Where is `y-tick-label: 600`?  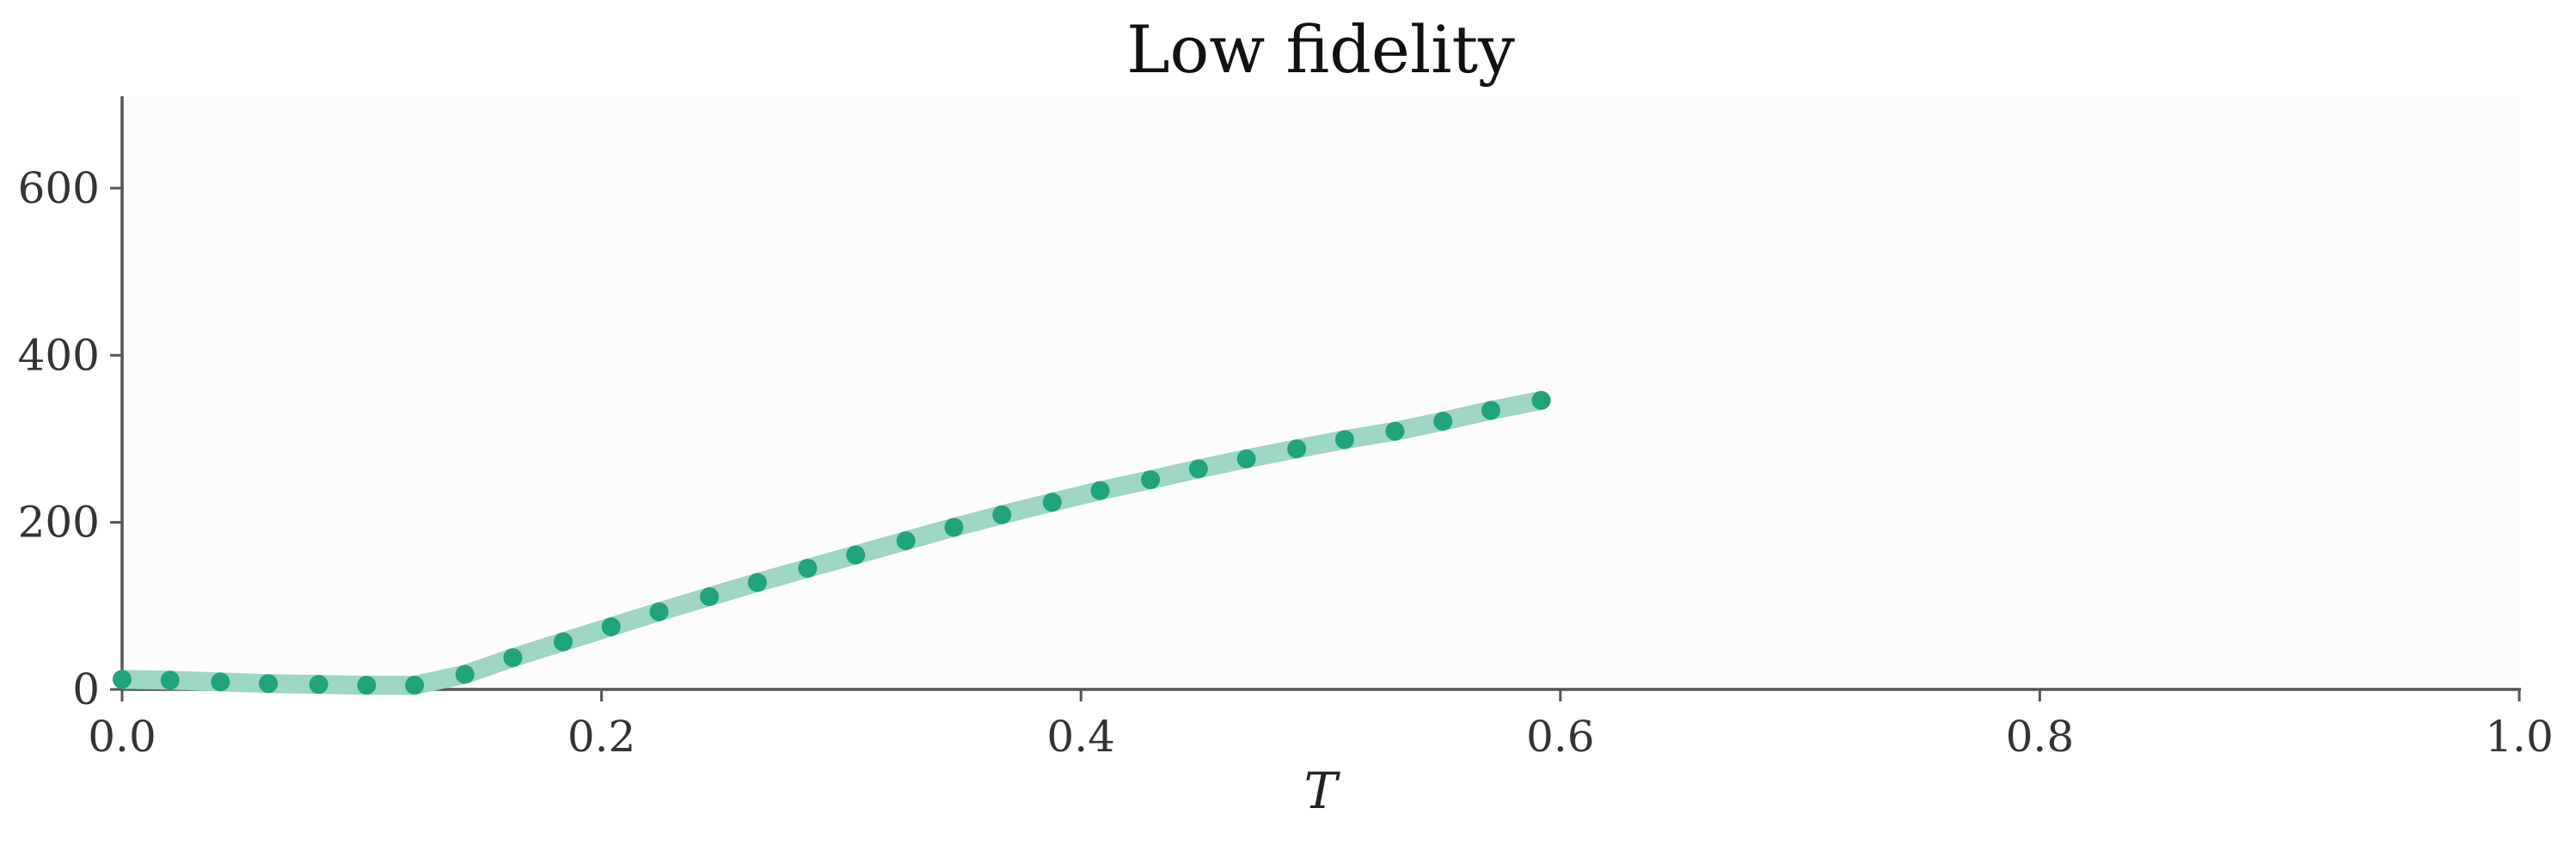
y-tick-label: 600 is located at coordinates (59, 188).